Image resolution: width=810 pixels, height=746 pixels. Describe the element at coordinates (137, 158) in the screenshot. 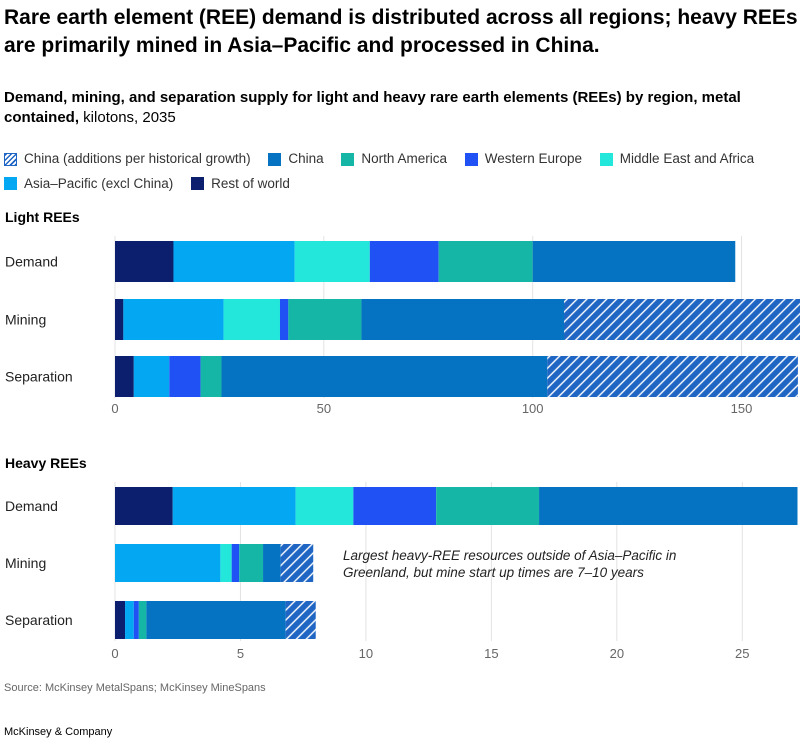

I see `legend-label: China (additions per historical growth)` at that location.